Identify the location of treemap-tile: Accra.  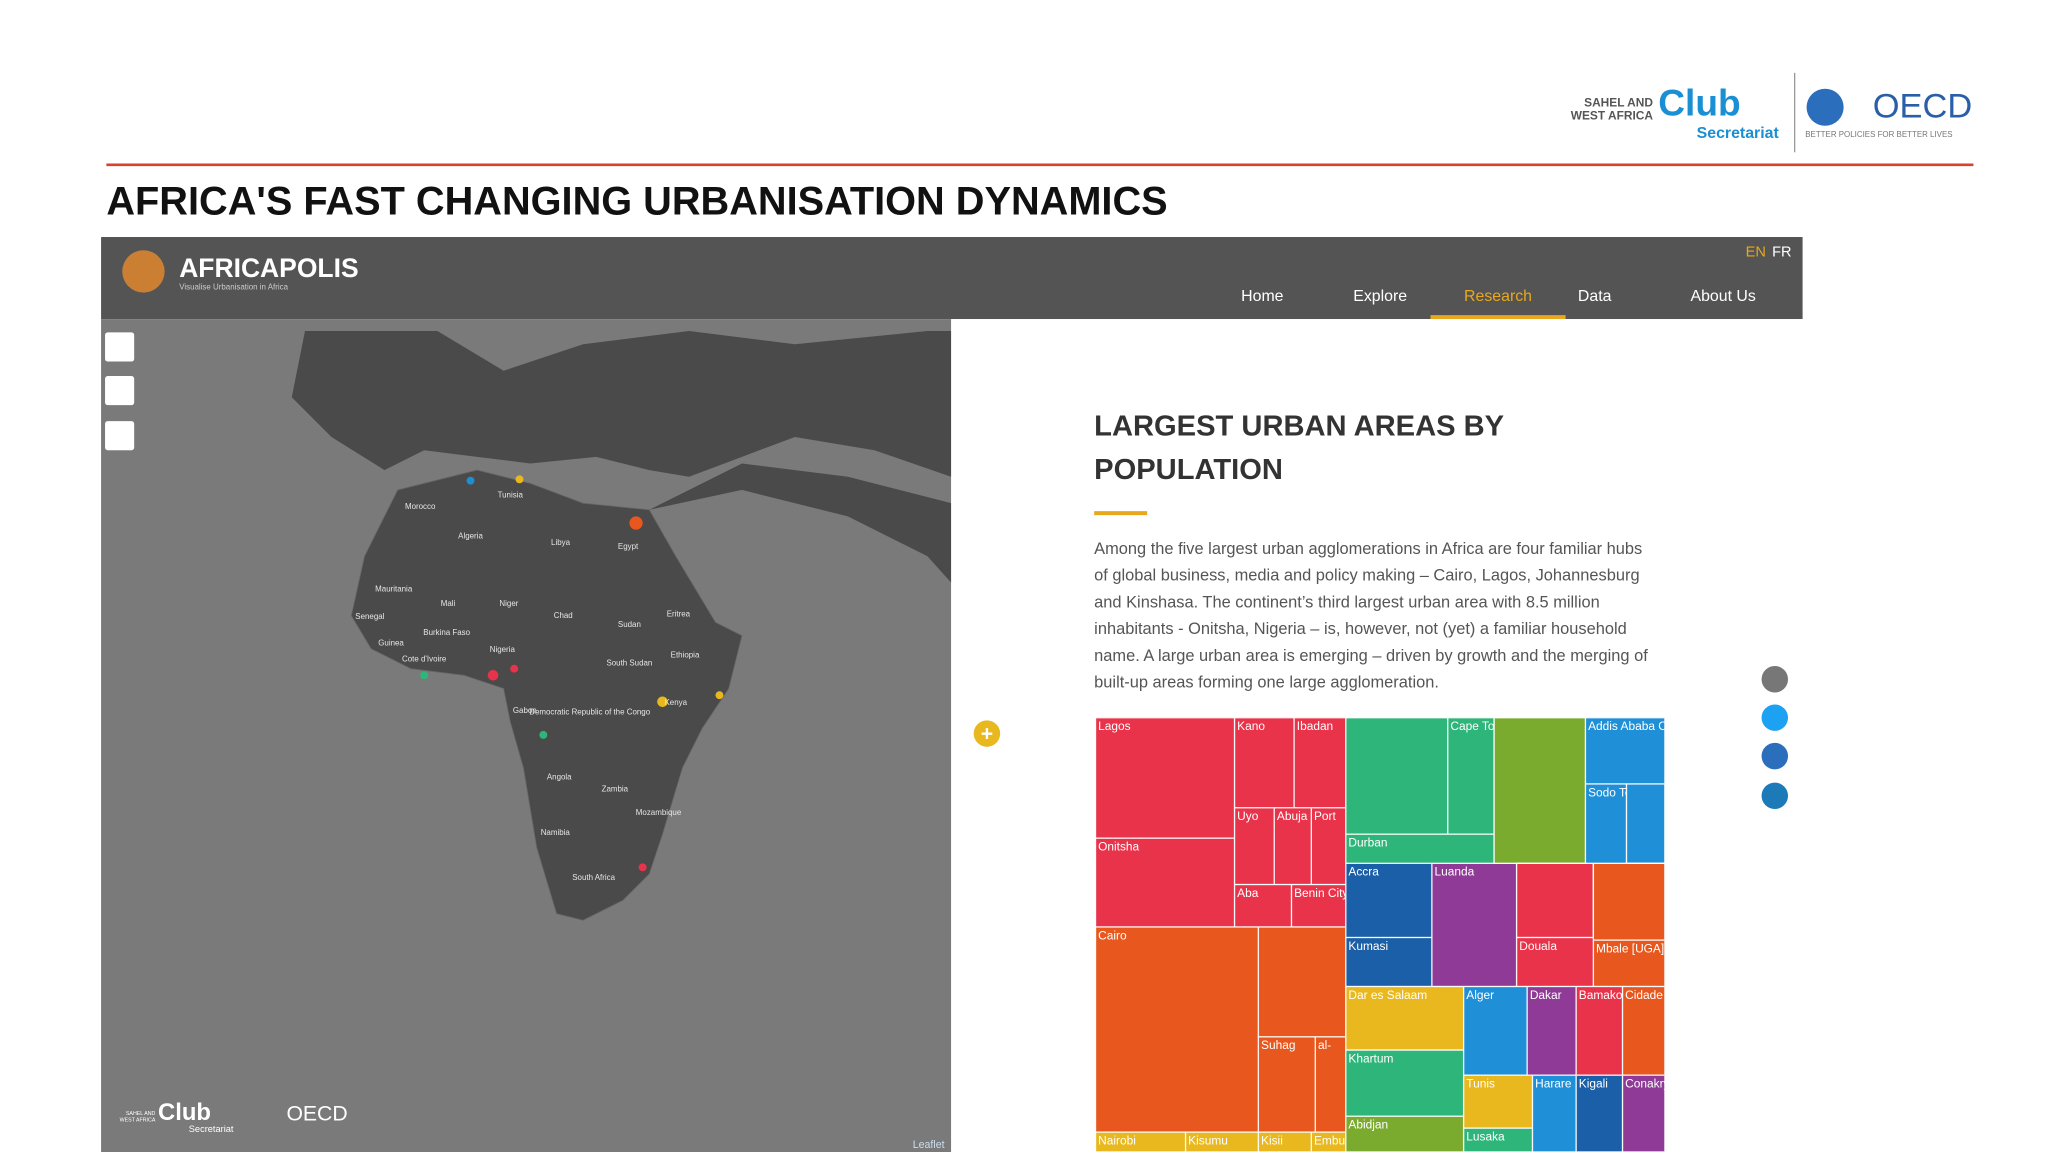
(1388, 900).